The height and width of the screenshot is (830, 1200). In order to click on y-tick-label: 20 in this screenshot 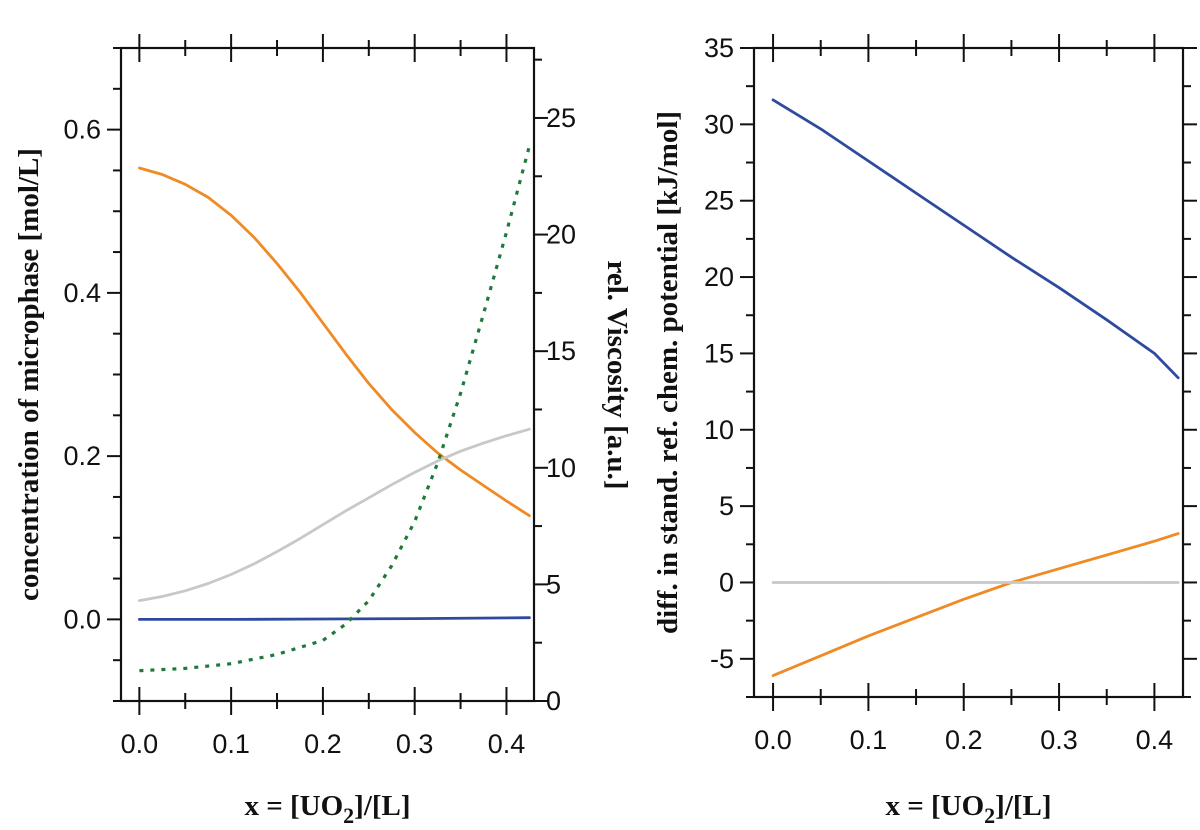, I will do `click(719, 277)`.